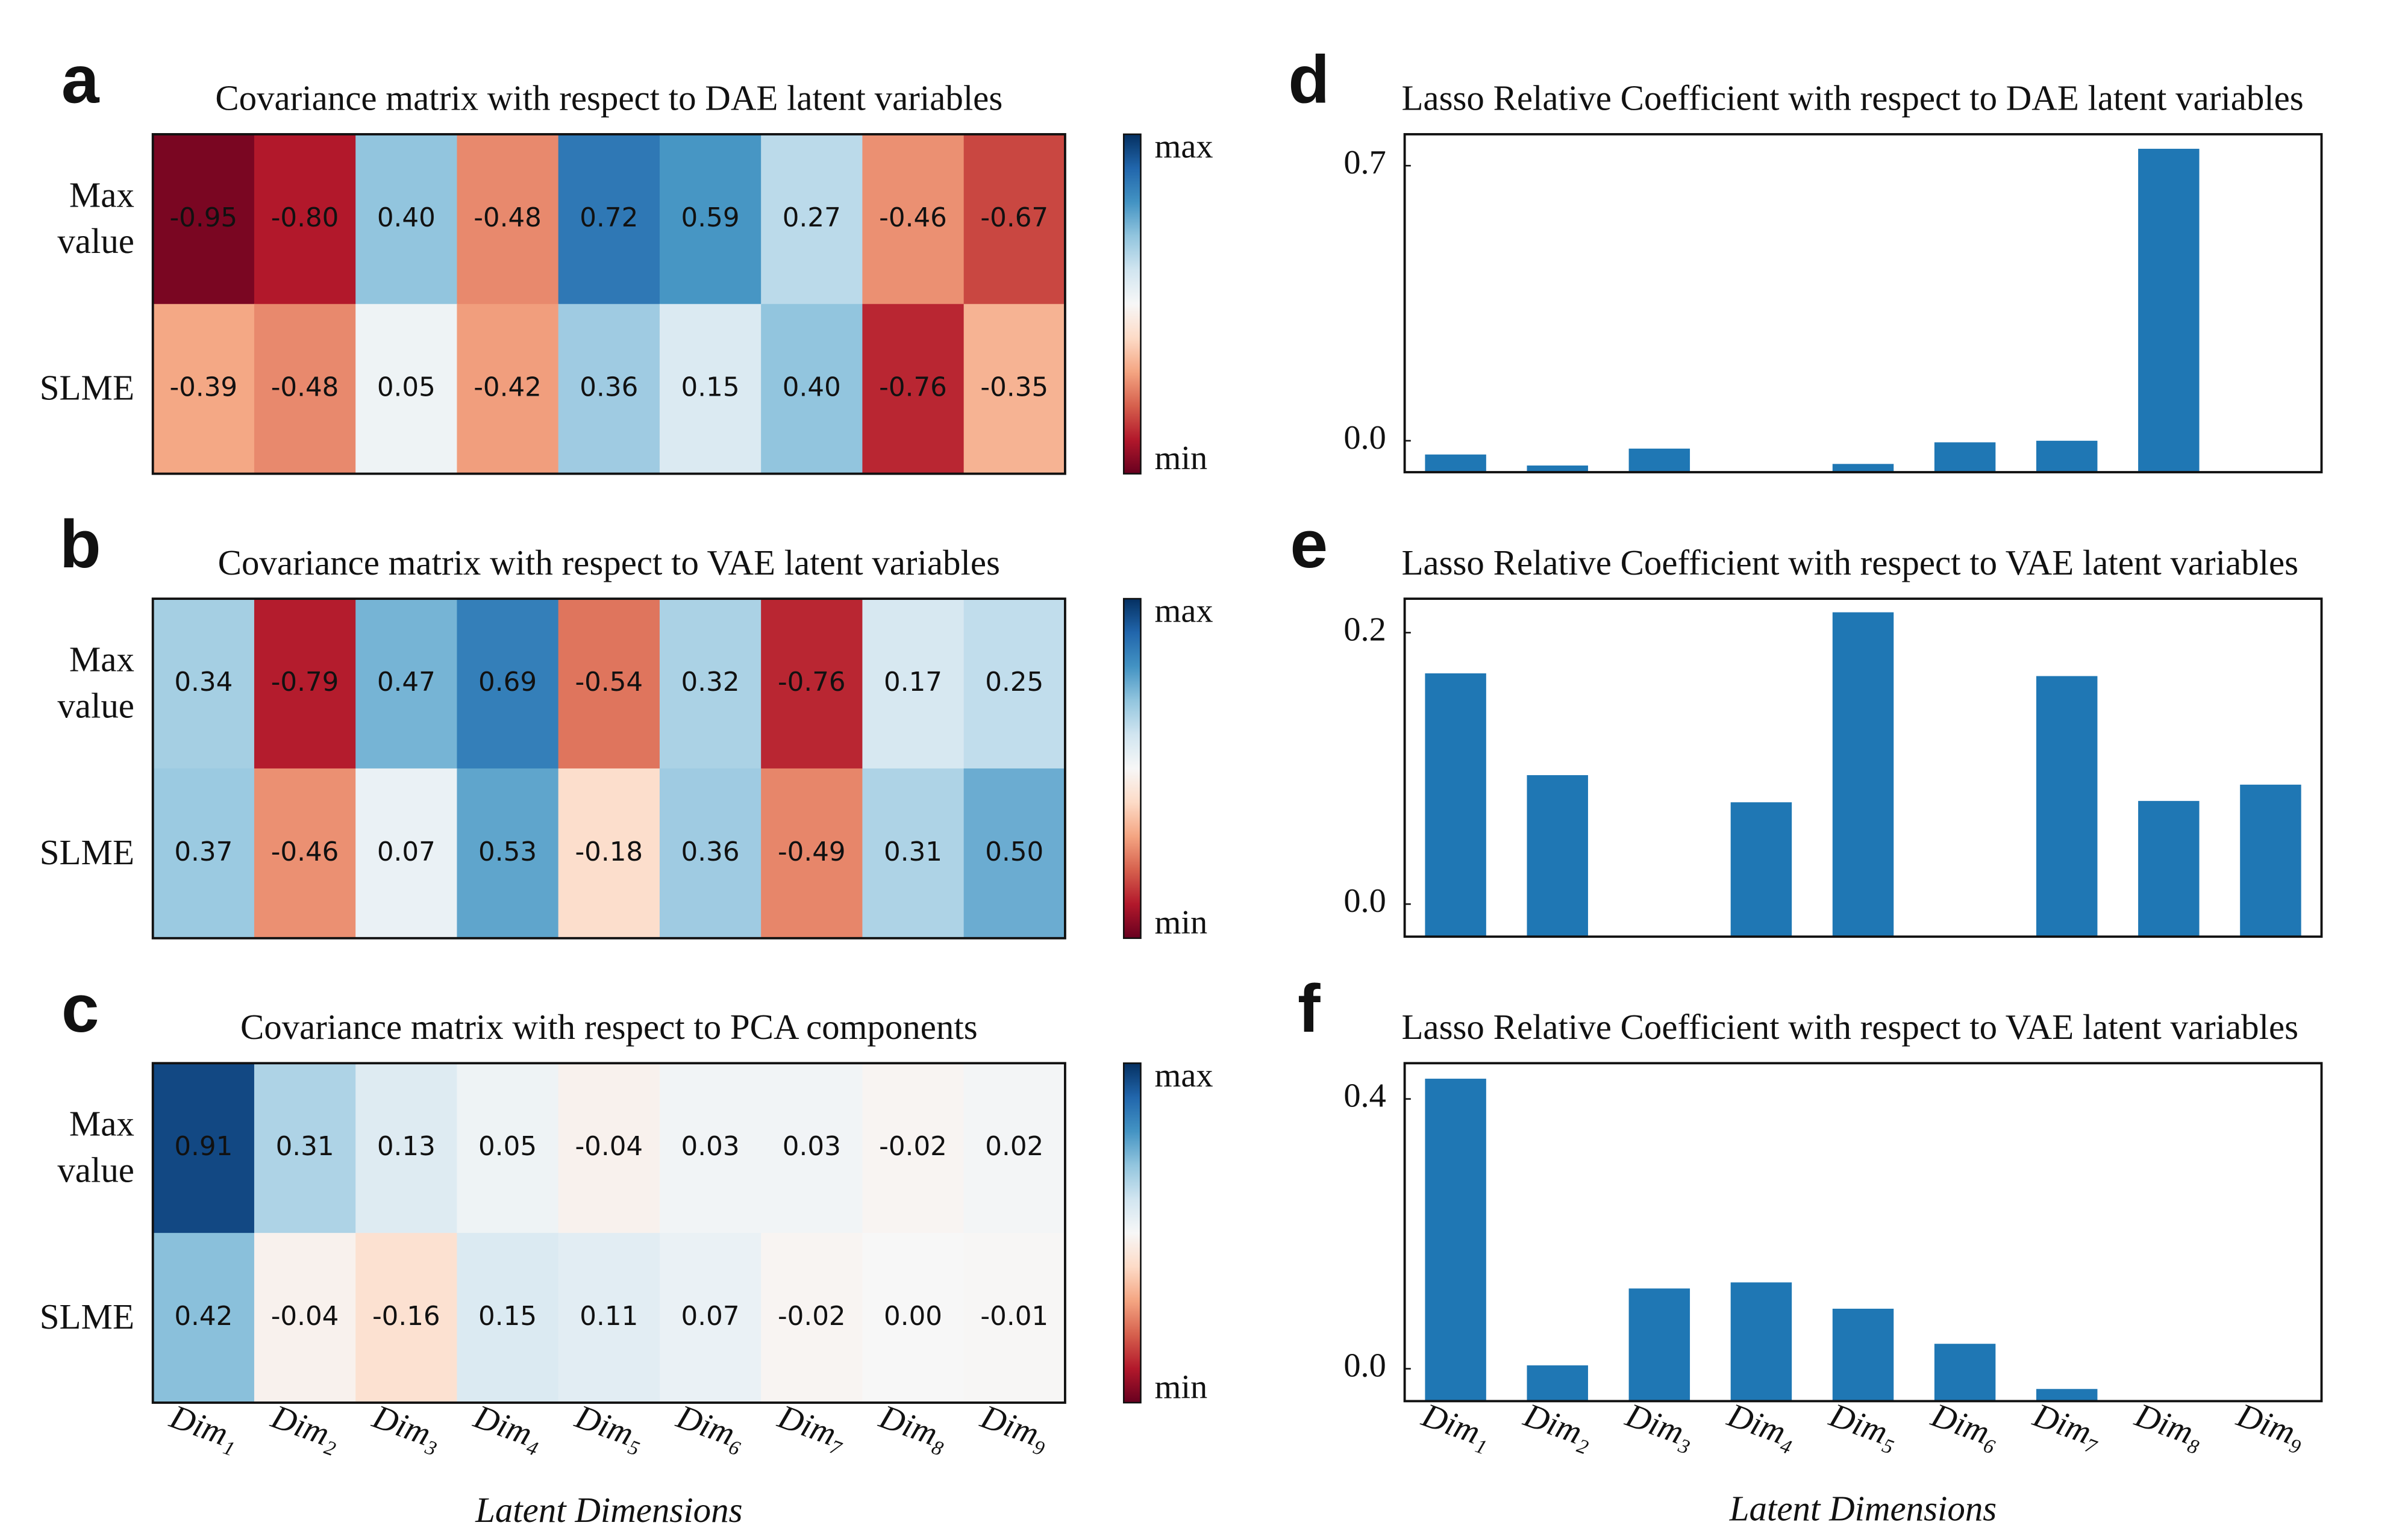 Image resolution: width=2408 pixels, height=1540 pixels. I want to click on row-label: Max value, so click(95, 1147).